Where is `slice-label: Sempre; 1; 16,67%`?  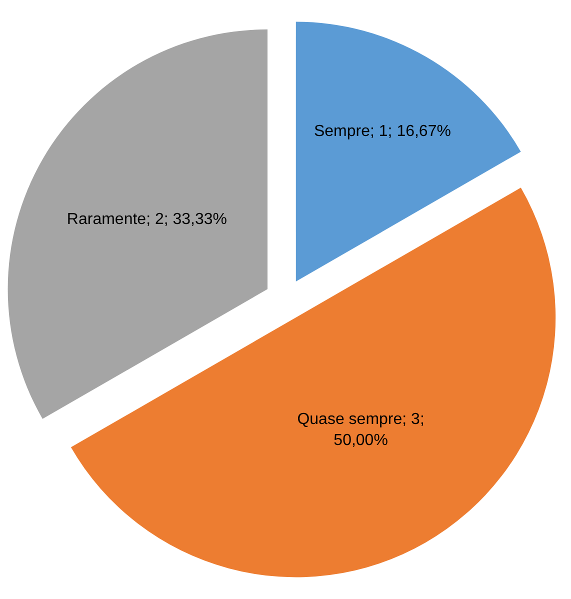
slice-label: Sempre; 1; 16,67% is located at coordinates (382, 131).